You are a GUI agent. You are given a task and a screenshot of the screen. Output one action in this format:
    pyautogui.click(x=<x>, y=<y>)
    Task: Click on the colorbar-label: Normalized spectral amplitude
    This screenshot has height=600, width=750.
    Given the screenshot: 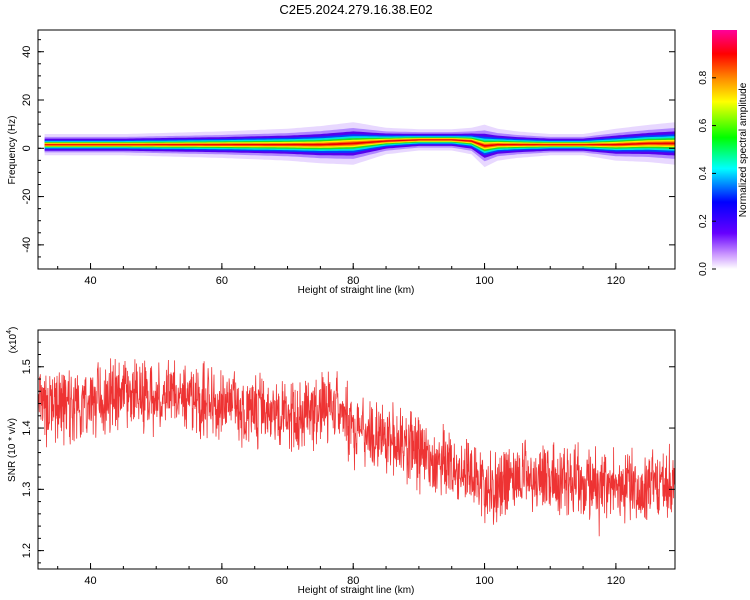 What is the action you would take?
    pyautogui.click(x=743, y=149)
    